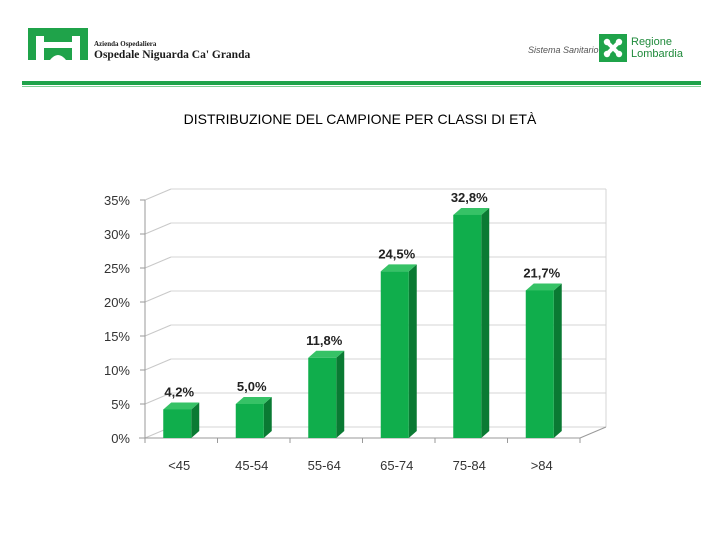 Image resolution: width=720 pixels, height=540 pixels. Describe the element at coordinates (469, 197) in the screenshot. I see `data-label: 32,8%` at that location.